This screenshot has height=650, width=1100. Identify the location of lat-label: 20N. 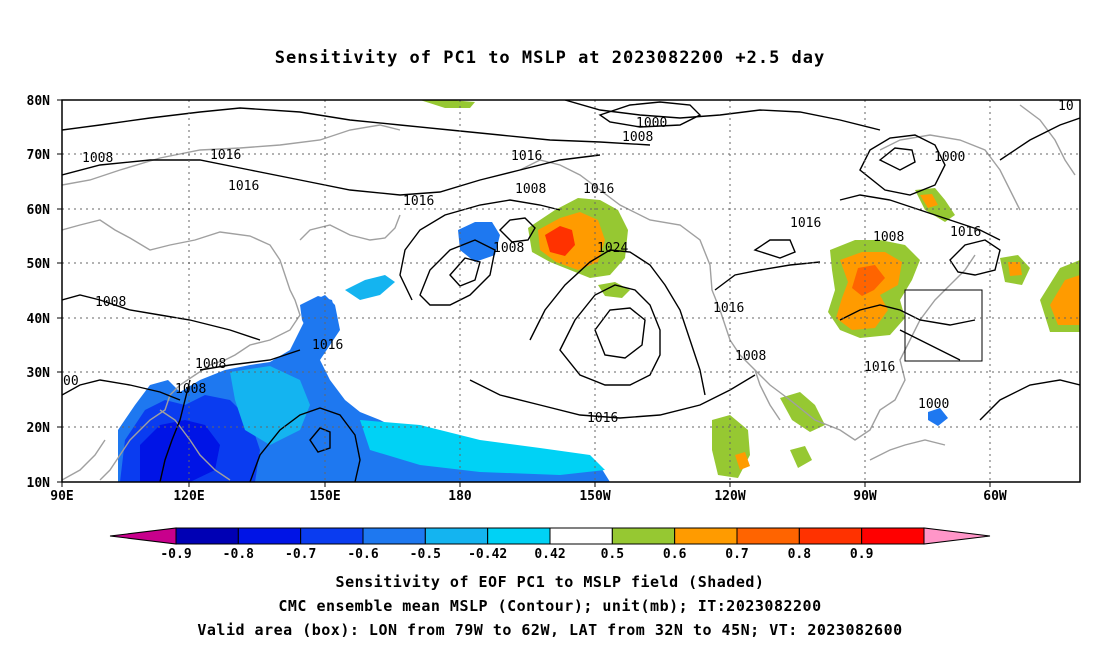
(39, 428).